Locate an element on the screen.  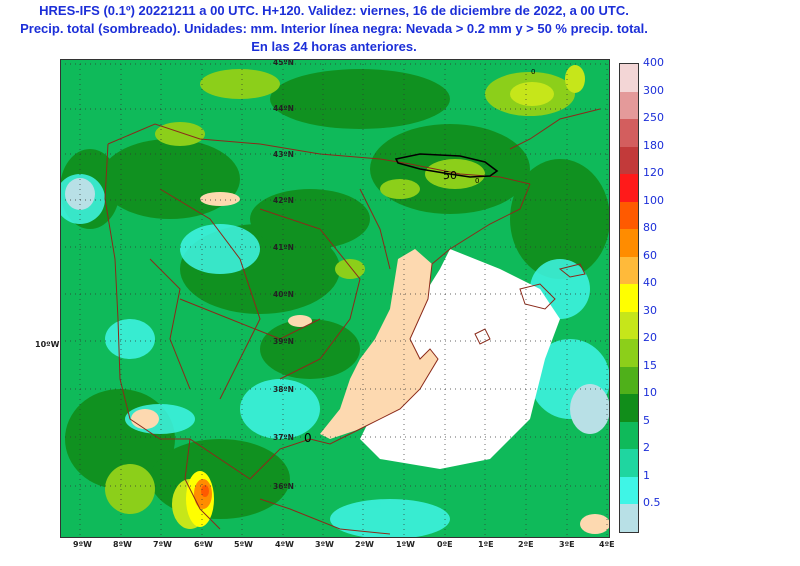
lon-label: 1ºE is located at coordinates (486, 544).